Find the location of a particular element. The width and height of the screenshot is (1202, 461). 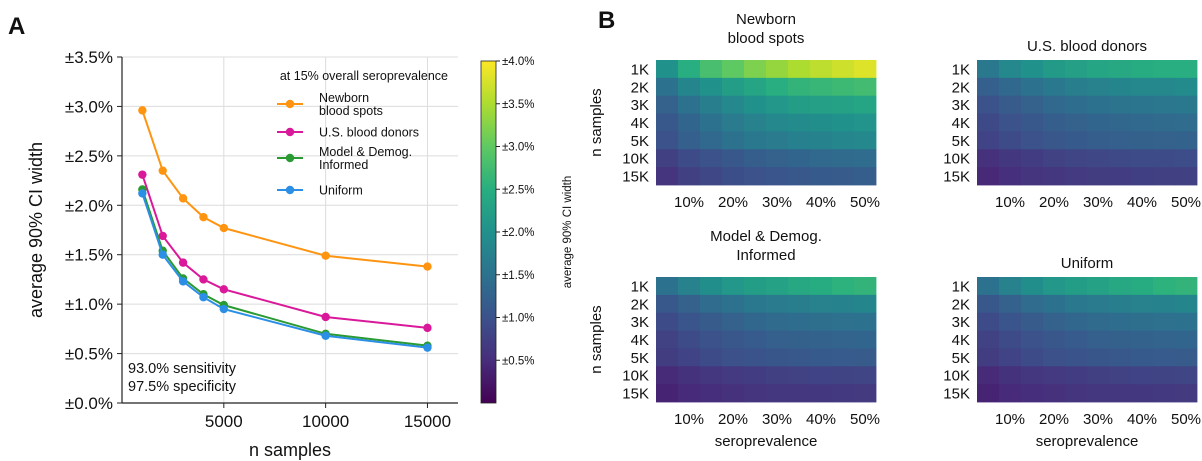

heatmap-col-label: 10% is located at coordinates (689, 419).